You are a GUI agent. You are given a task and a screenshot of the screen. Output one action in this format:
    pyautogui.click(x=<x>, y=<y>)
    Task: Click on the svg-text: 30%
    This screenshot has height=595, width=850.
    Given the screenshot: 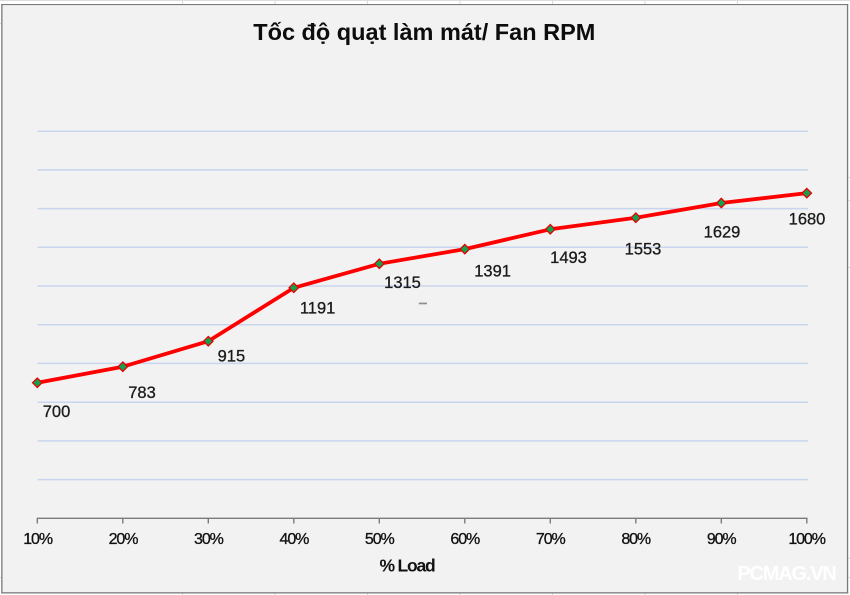 What is the action you would take?
    pyautogui.click(x=209, y=539)
    